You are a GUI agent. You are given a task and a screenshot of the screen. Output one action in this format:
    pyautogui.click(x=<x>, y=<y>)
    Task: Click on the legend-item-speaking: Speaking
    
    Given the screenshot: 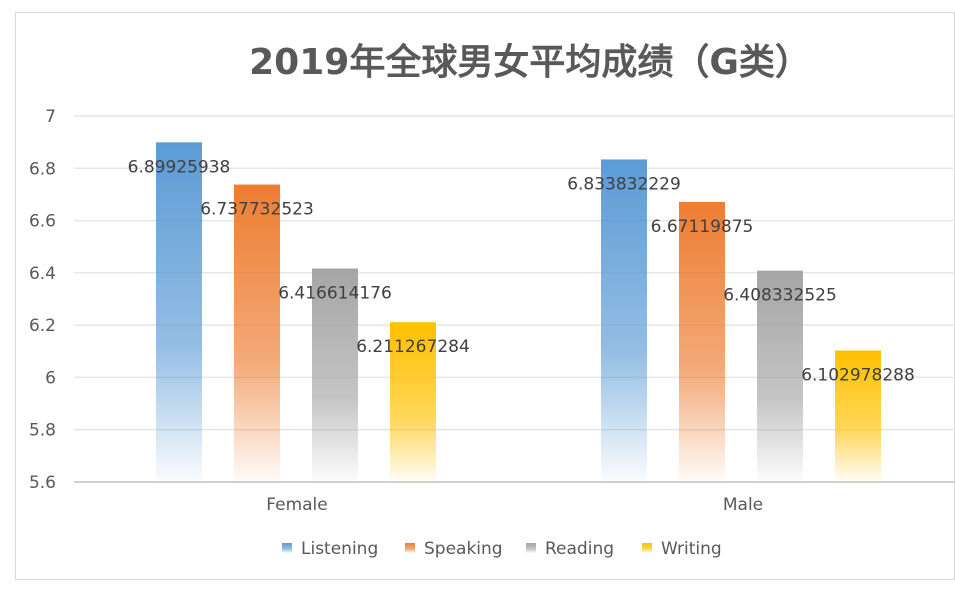 What is the action you would take?
    pyautogui.click(x=454, y=549)
    